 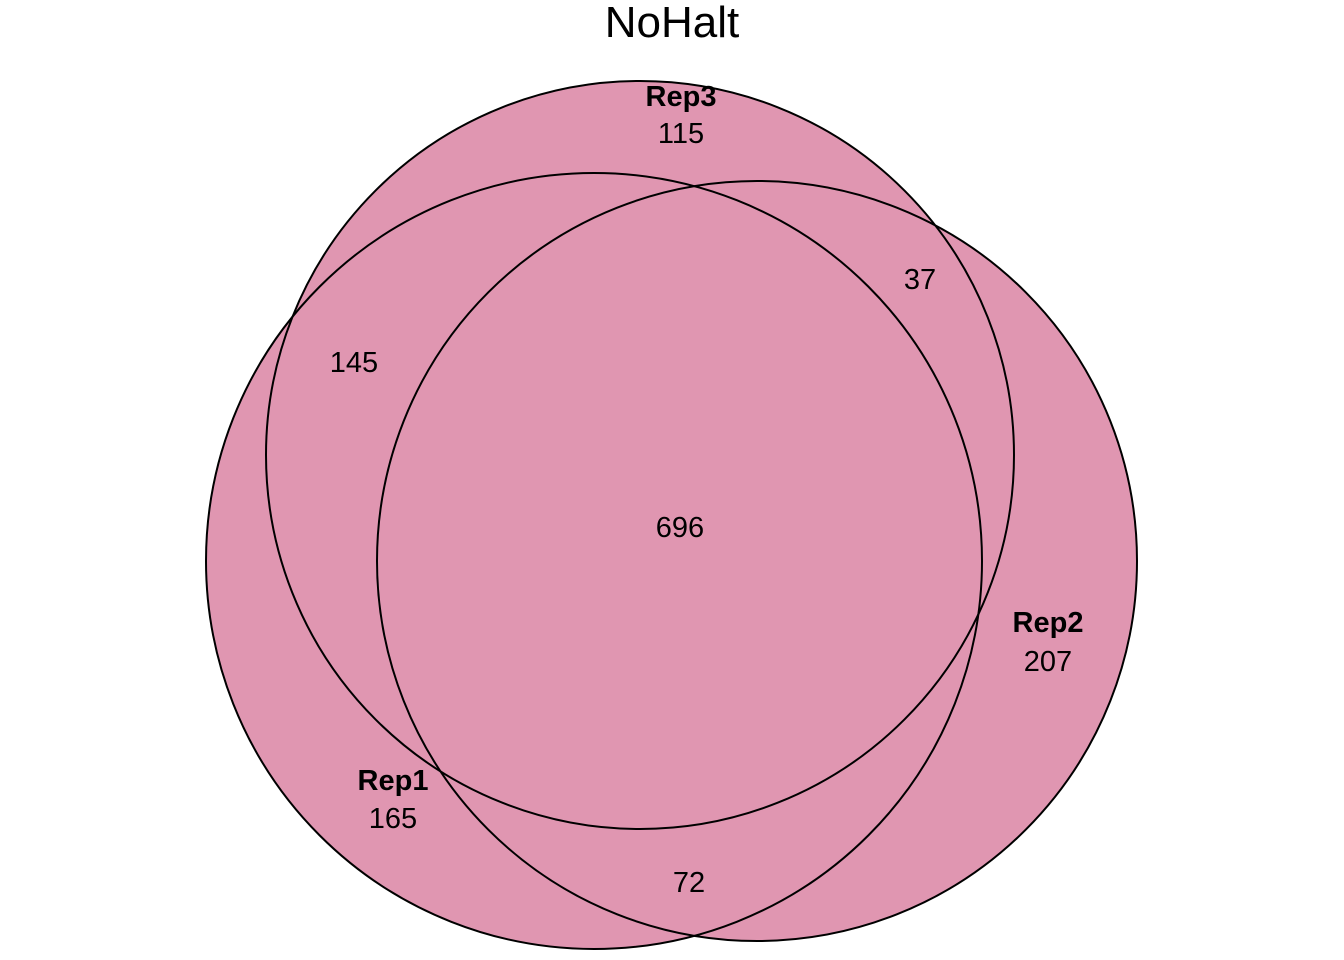 I want to click on count-rep1-rep2: 72, so click(x=689, y=883).